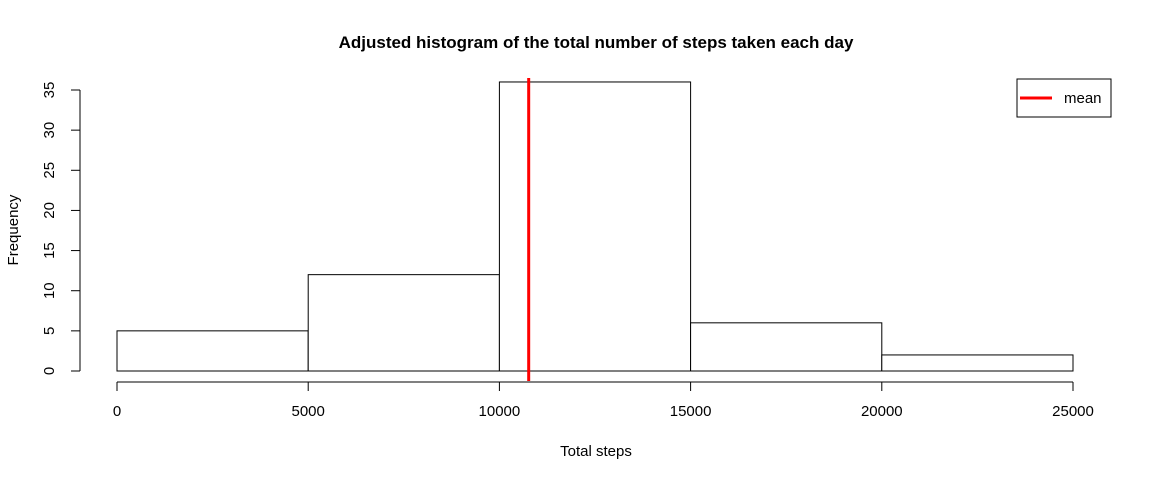 Image resolution: width=1152 pixels, height=480 pixels. What do you see at coordinates (603, 400) in the screenshot?
I see `x-axis: 0 5000 10000 15000 20000 25000` at bounding box center [603, 400].